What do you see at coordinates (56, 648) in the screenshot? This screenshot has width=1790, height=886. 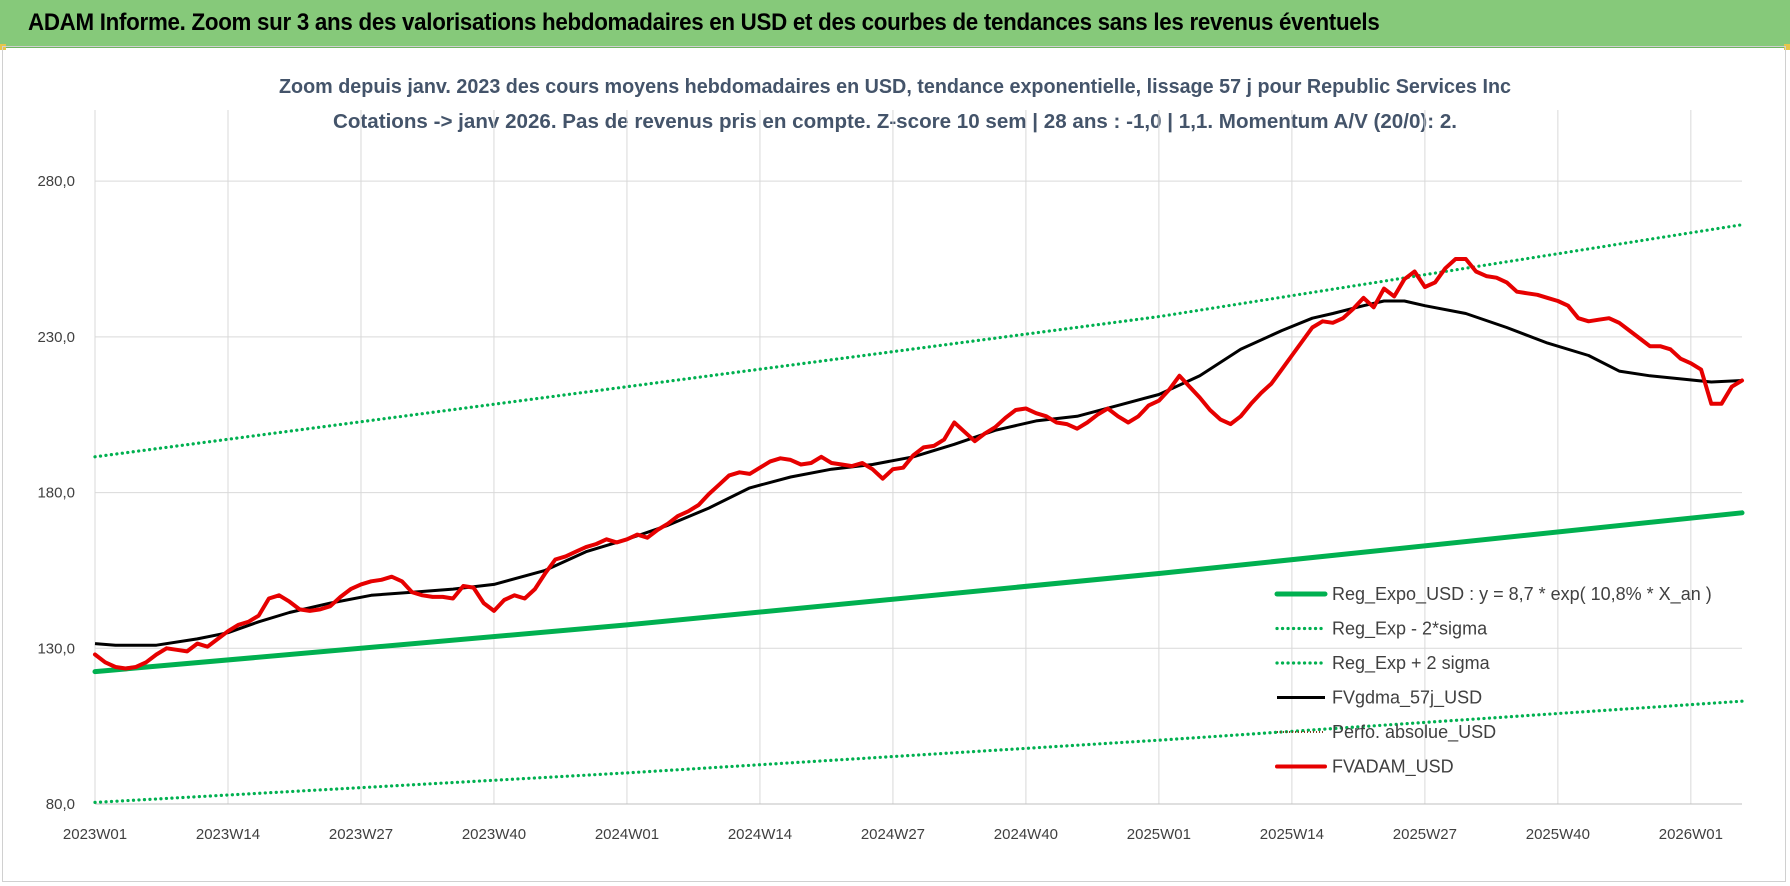 I see `y-tick-label: 130,0` at bounding box center [56, 648].